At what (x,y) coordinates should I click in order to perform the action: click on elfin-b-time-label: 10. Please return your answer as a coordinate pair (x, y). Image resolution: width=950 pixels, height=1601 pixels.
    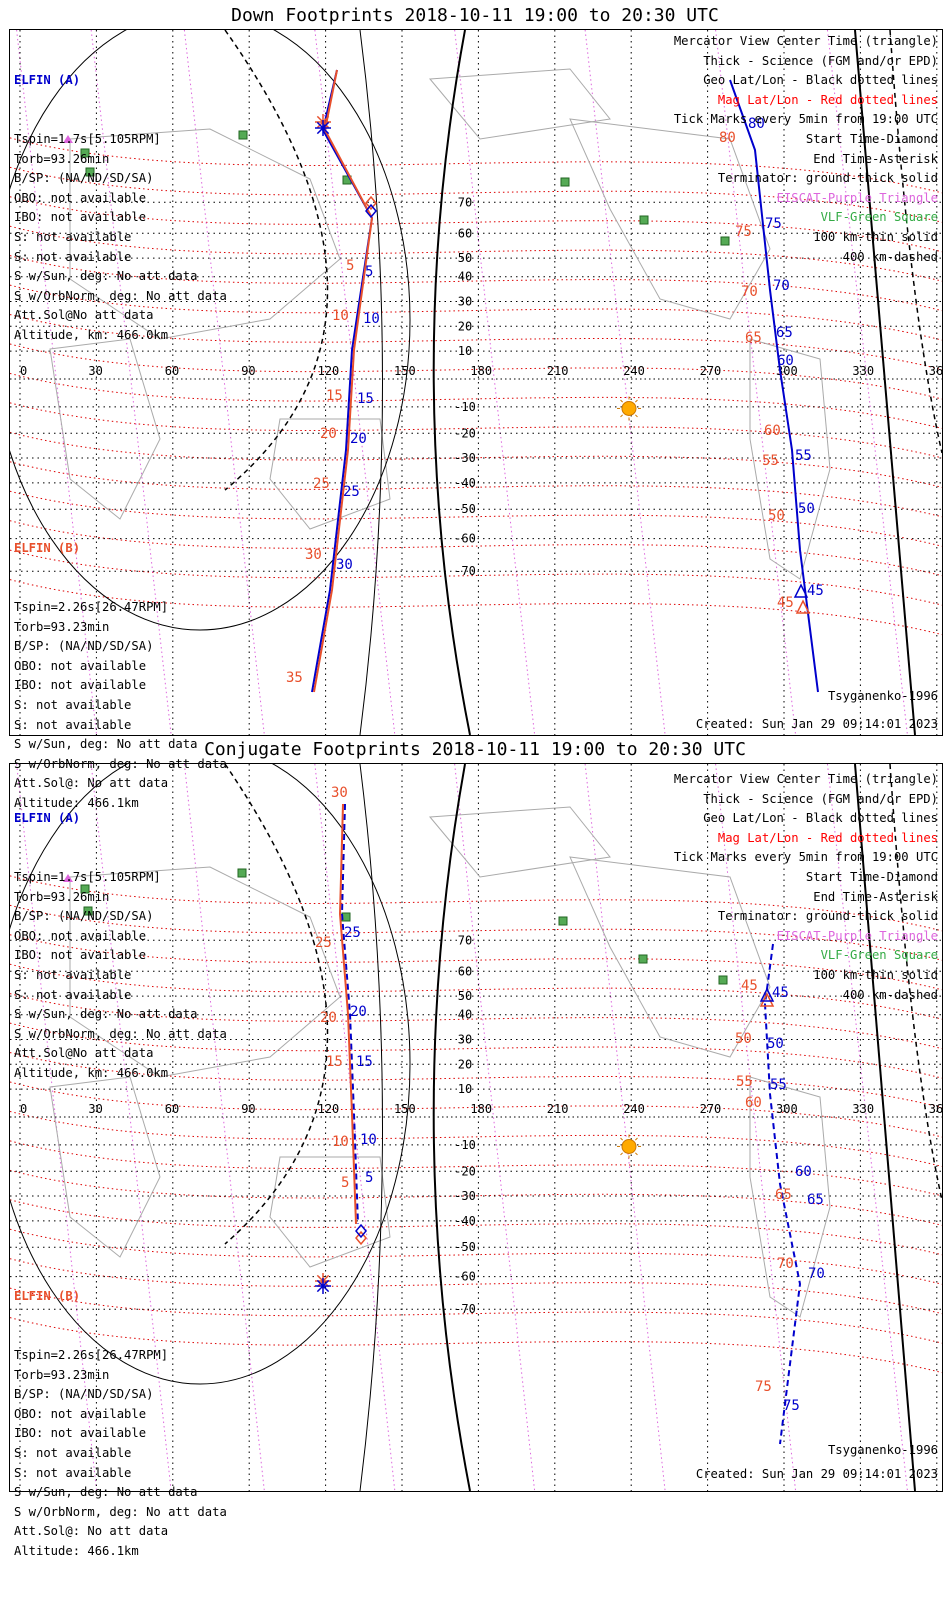
    Looking at the image, I should click on (340, 316).